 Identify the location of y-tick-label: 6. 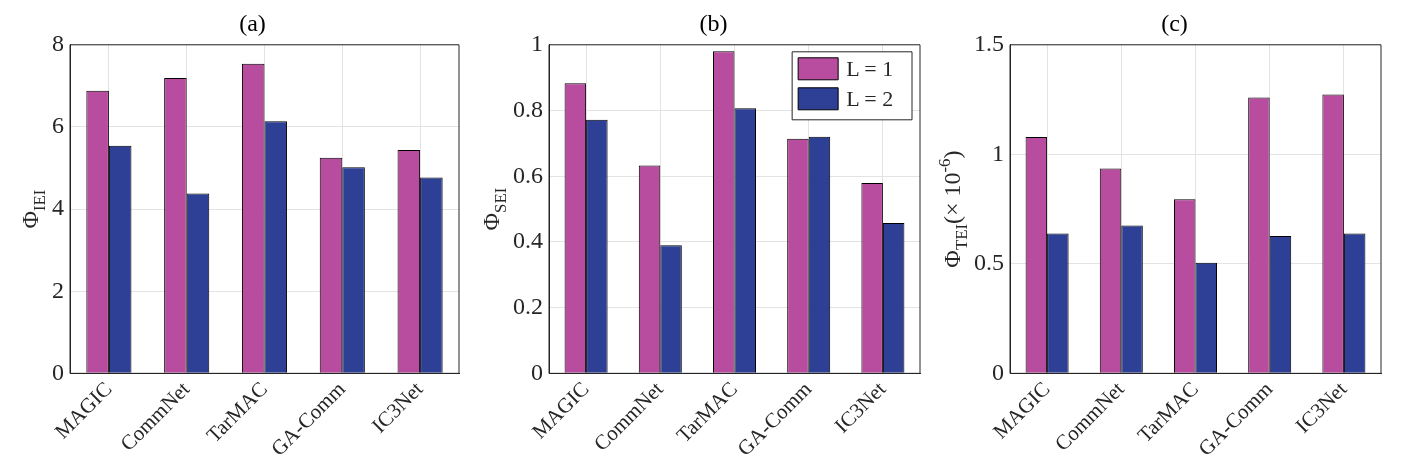
(58, 125).